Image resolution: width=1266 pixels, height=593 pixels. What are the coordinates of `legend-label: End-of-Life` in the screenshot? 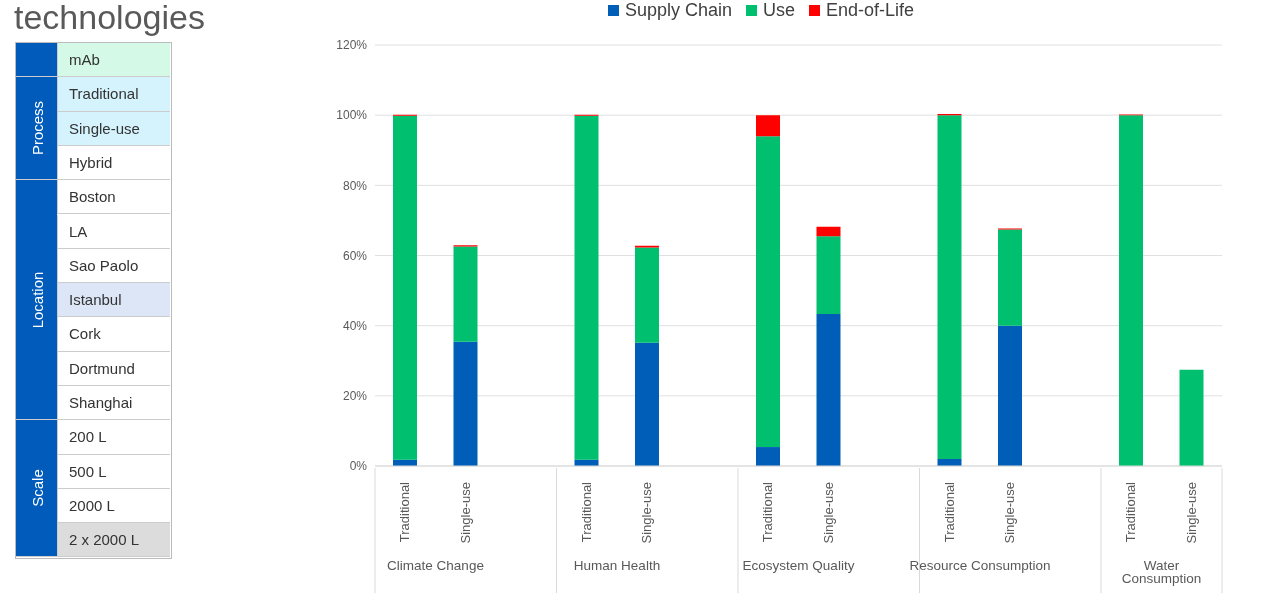 It's located at (870, 10).